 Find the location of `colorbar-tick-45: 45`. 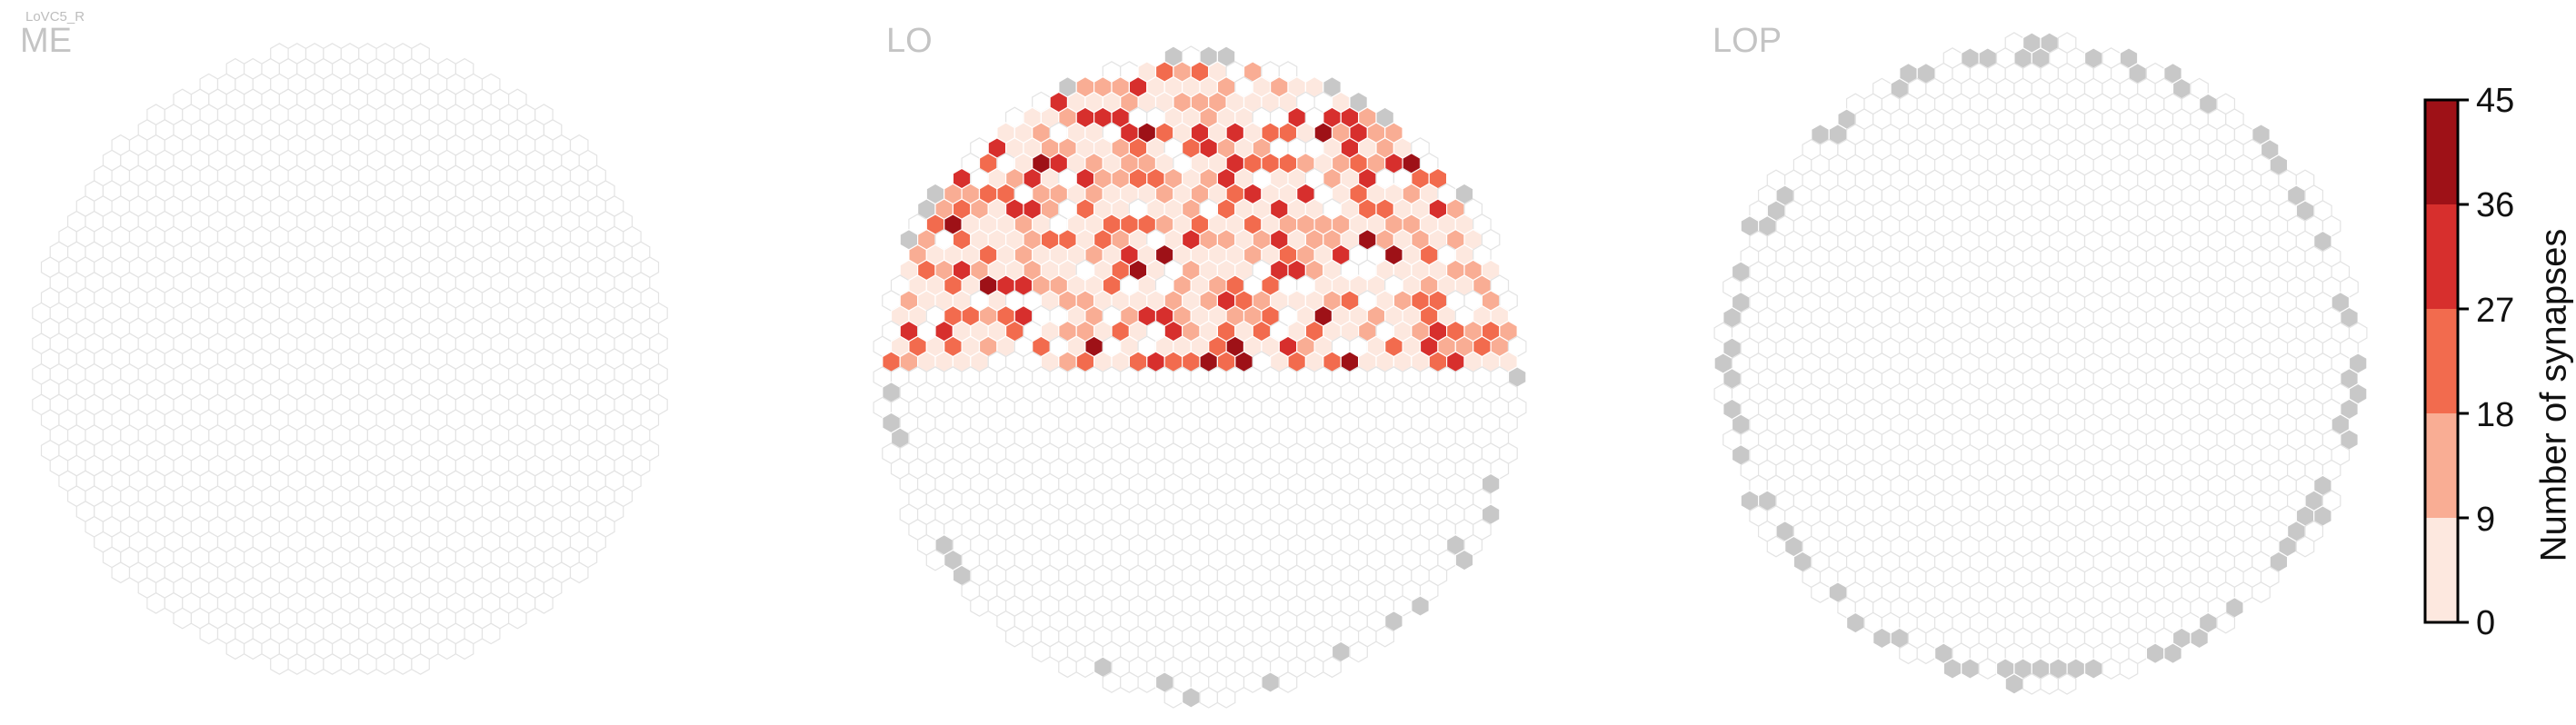

colorbar-tick-45: 45 is located at coordinates (2495, 101).